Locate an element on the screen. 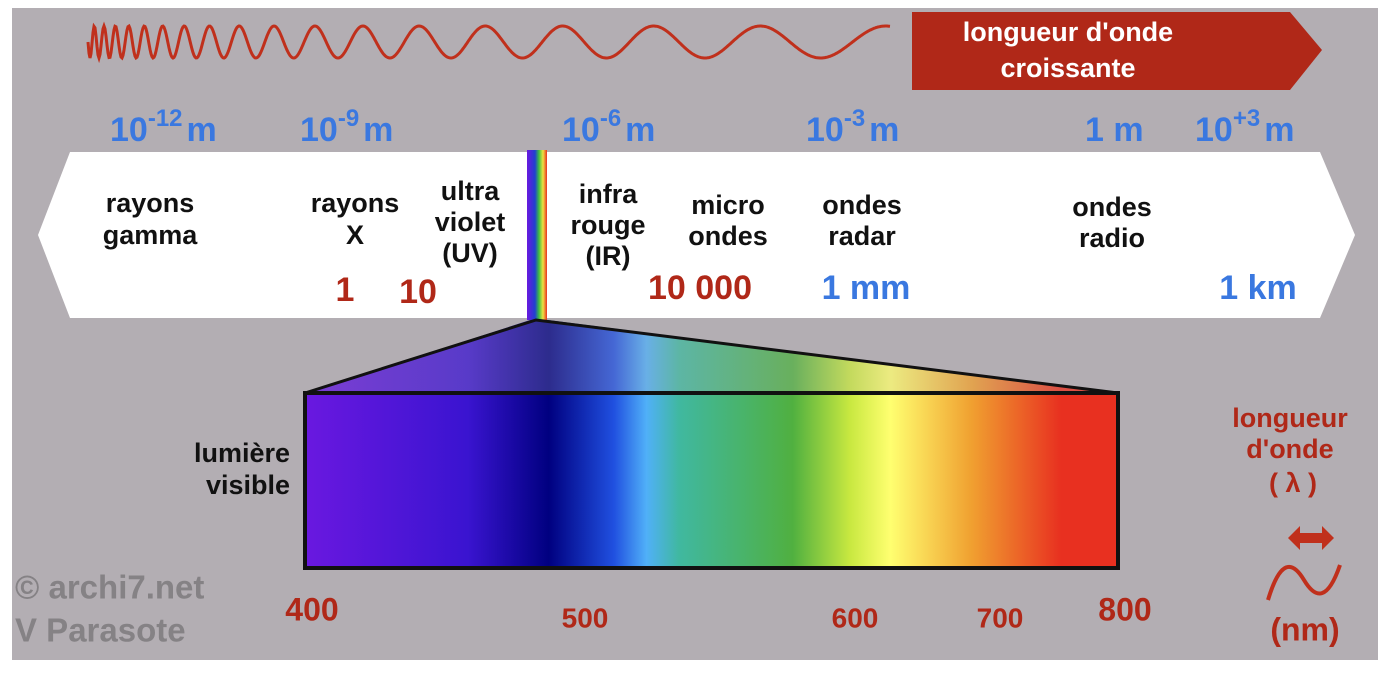 The image size is (1390, 676). scale-label: 1 m is located at coordinates (1114, 130).